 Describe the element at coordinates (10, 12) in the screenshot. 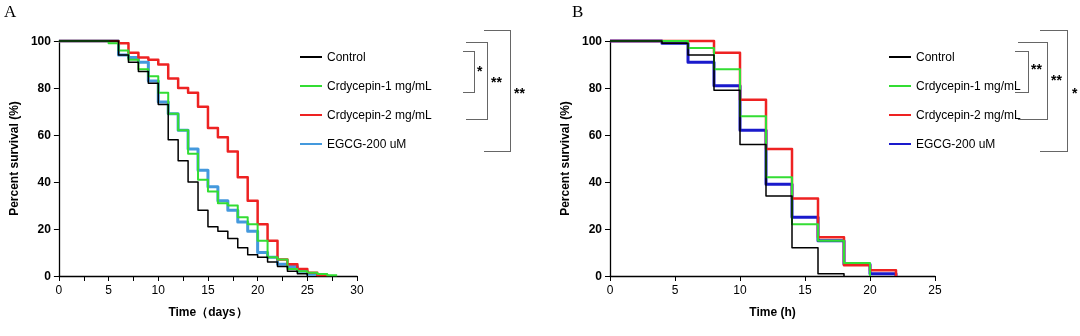

I see `chart-title: A` at that location.